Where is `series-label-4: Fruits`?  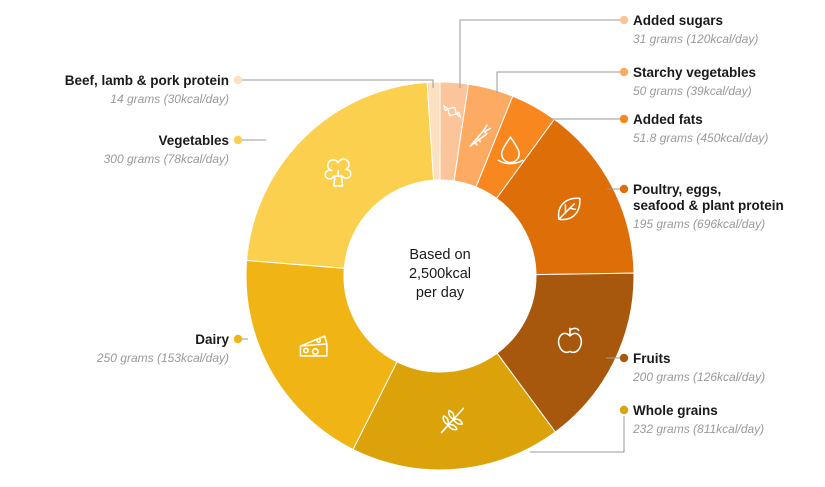
series-label-4: Fruits is located at coordinates (652, 358).